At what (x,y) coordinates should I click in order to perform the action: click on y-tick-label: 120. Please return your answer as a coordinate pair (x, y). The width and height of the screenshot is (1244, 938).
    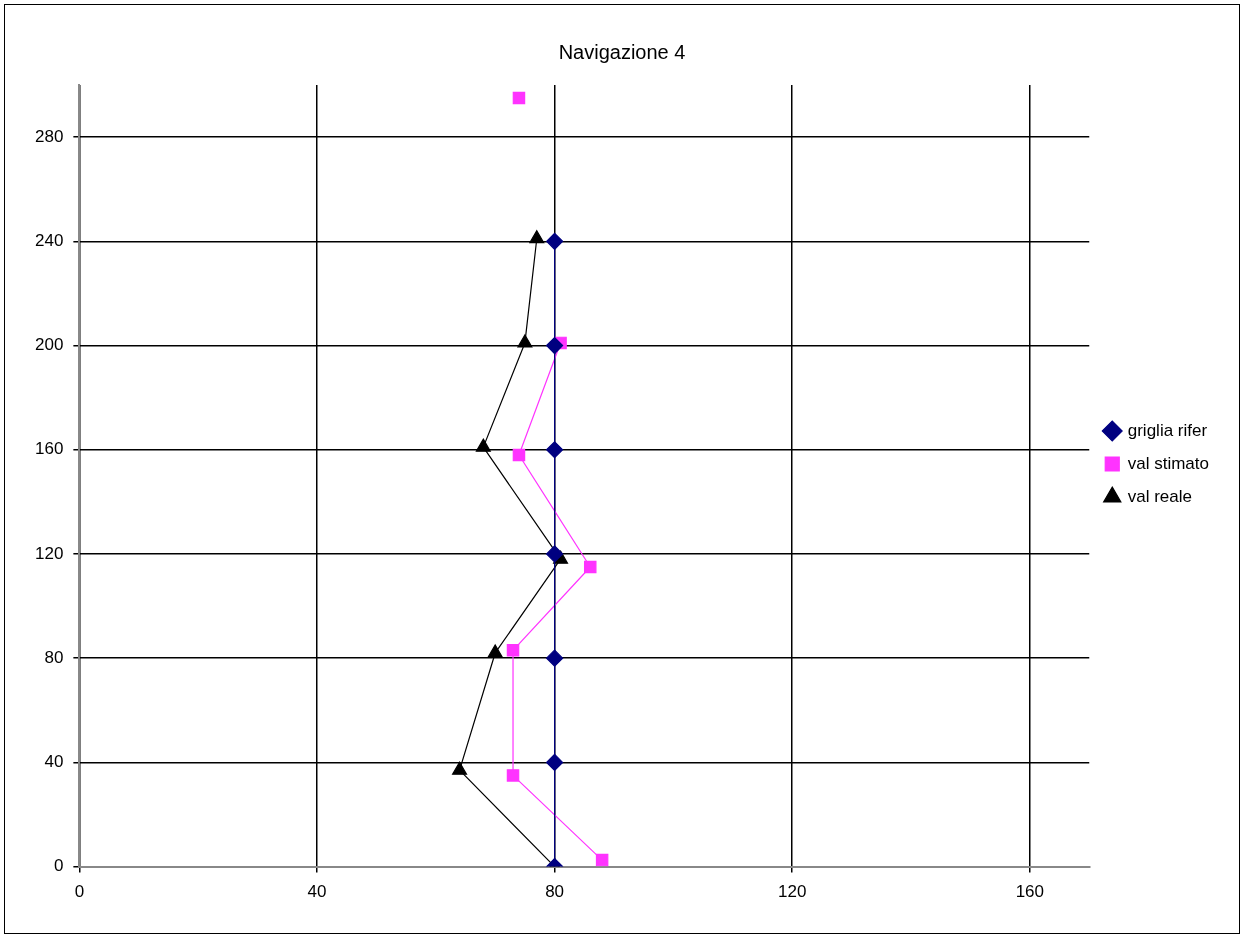
    Looking at the image, I should click on (49, 553).